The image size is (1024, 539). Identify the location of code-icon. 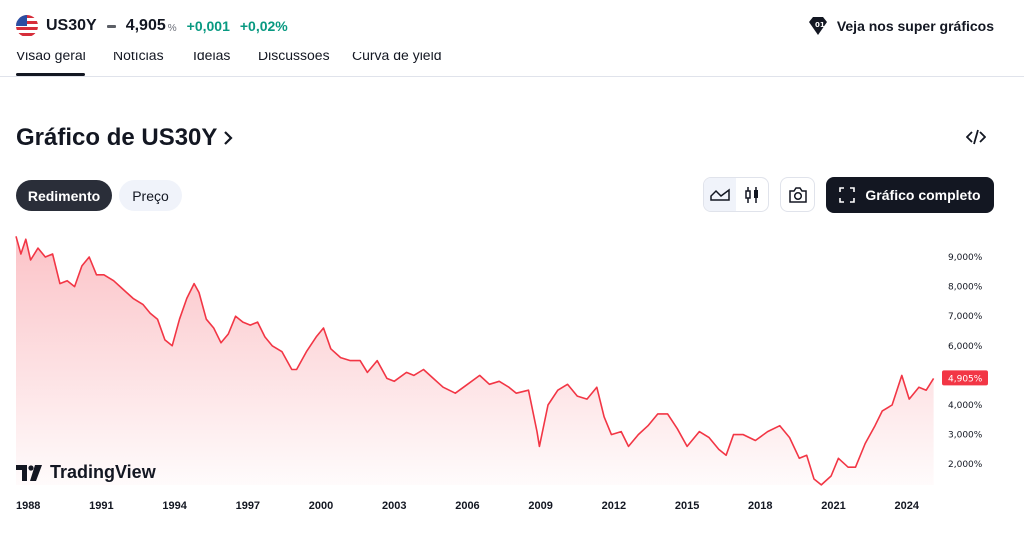
(976, 137).